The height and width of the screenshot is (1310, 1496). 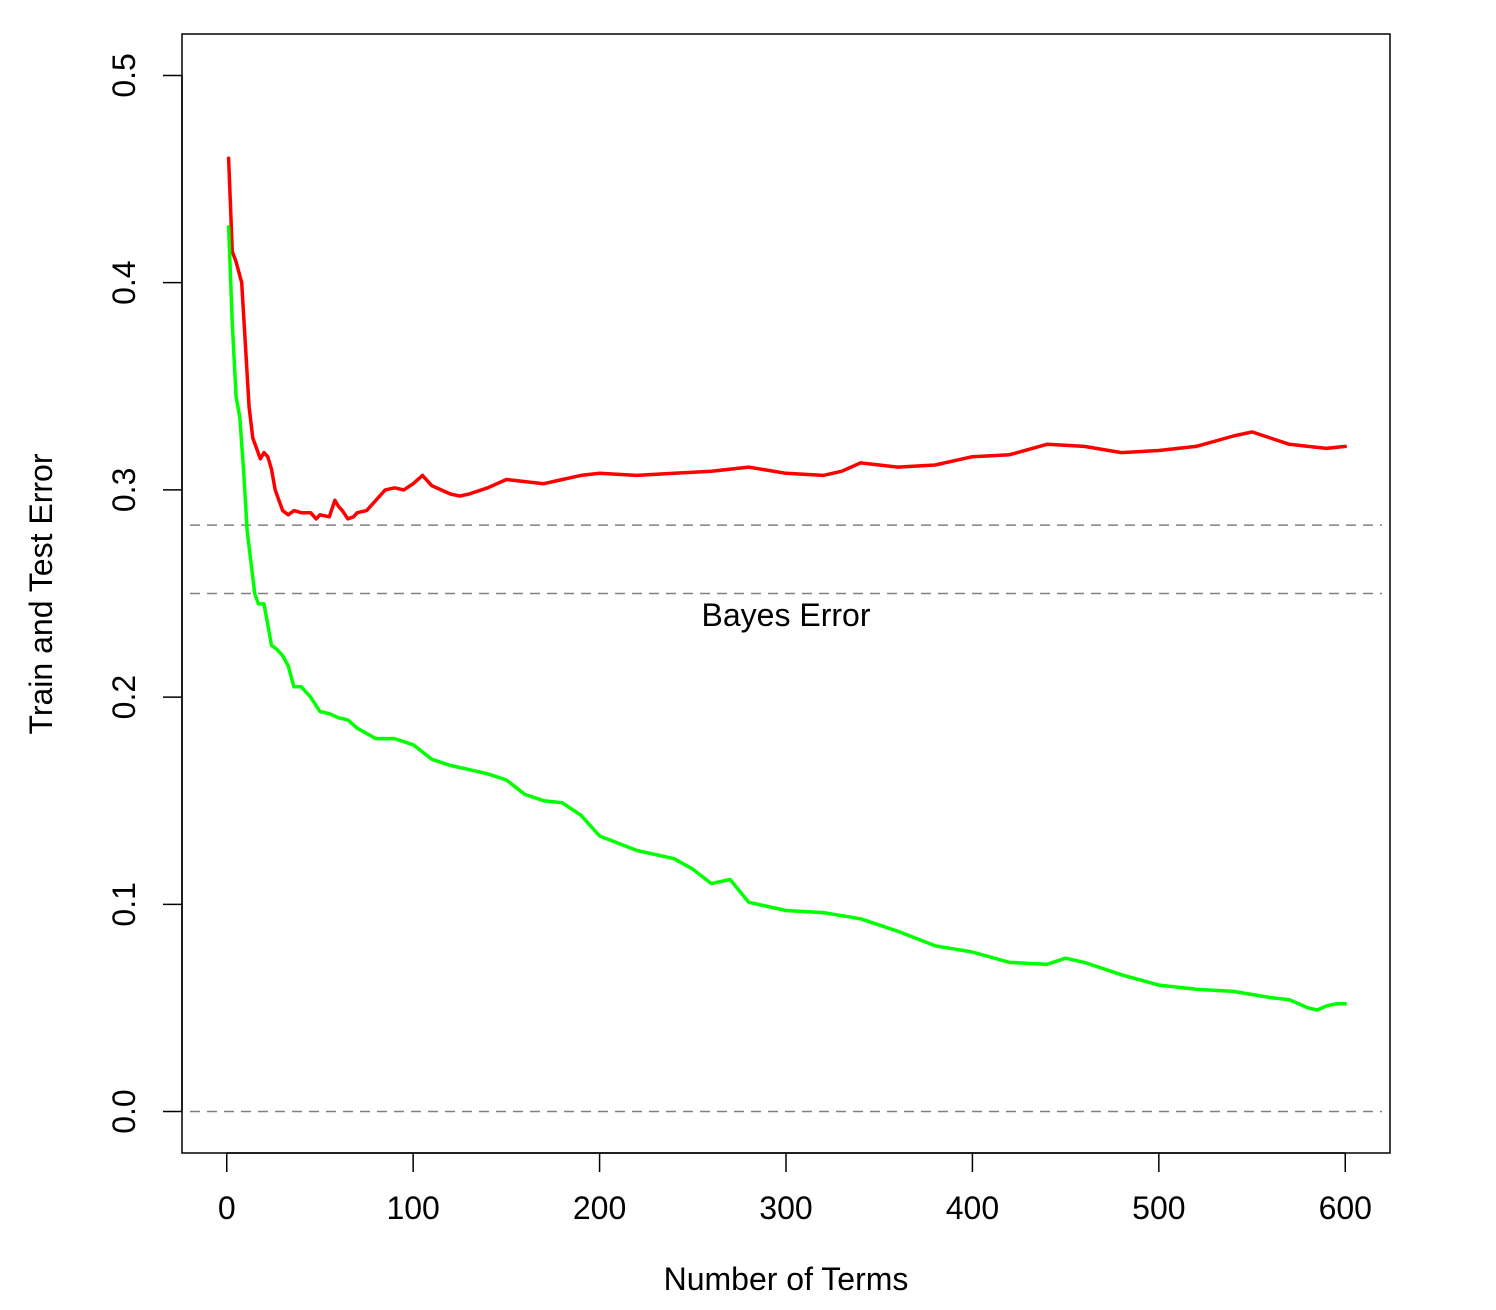 I want to click on annotation-layer: Bayes Error, so click(x=786, y=615).